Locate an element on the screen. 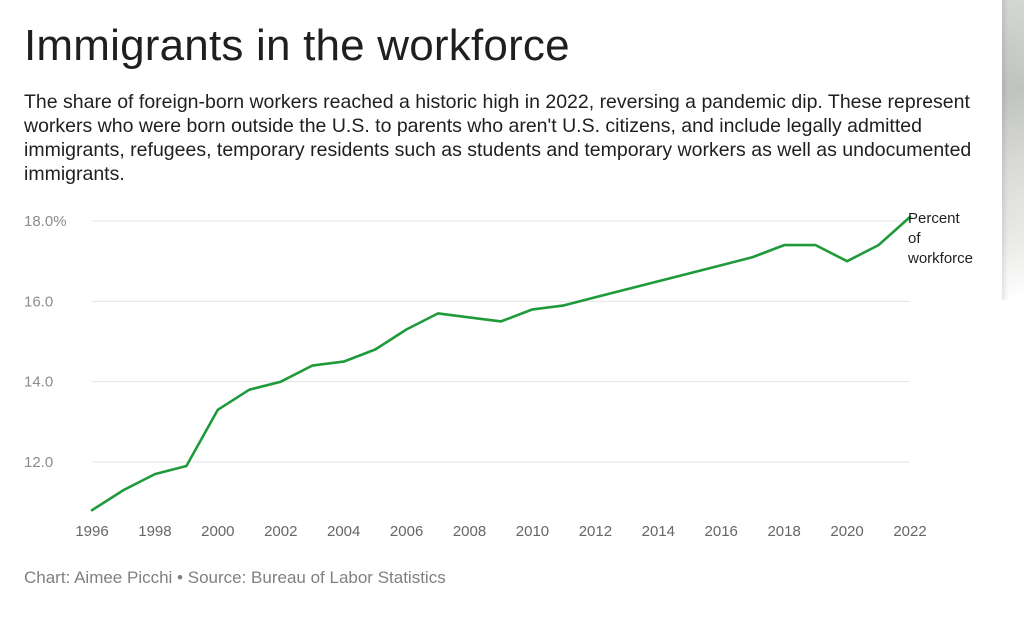  y-tick-label: 14.0 is located at coordinates (38, 382).